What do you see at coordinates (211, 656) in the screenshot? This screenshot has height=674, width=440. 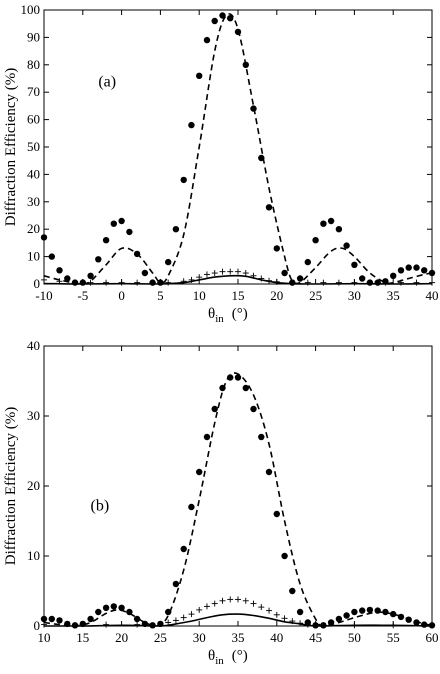 I see `x-axis-symbol-b: θ` at bounding box center [211, 656].